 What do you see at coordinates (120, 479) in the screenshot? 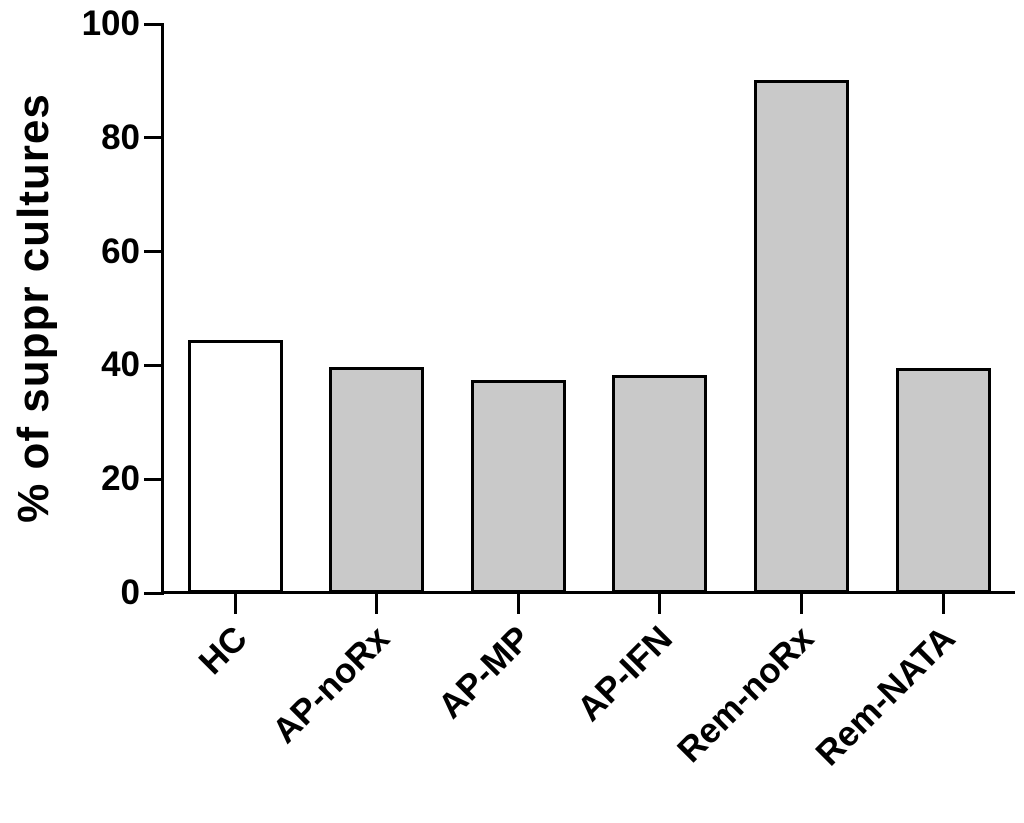
I see `y-tick-label: 20` at bounding box center [120, 479].